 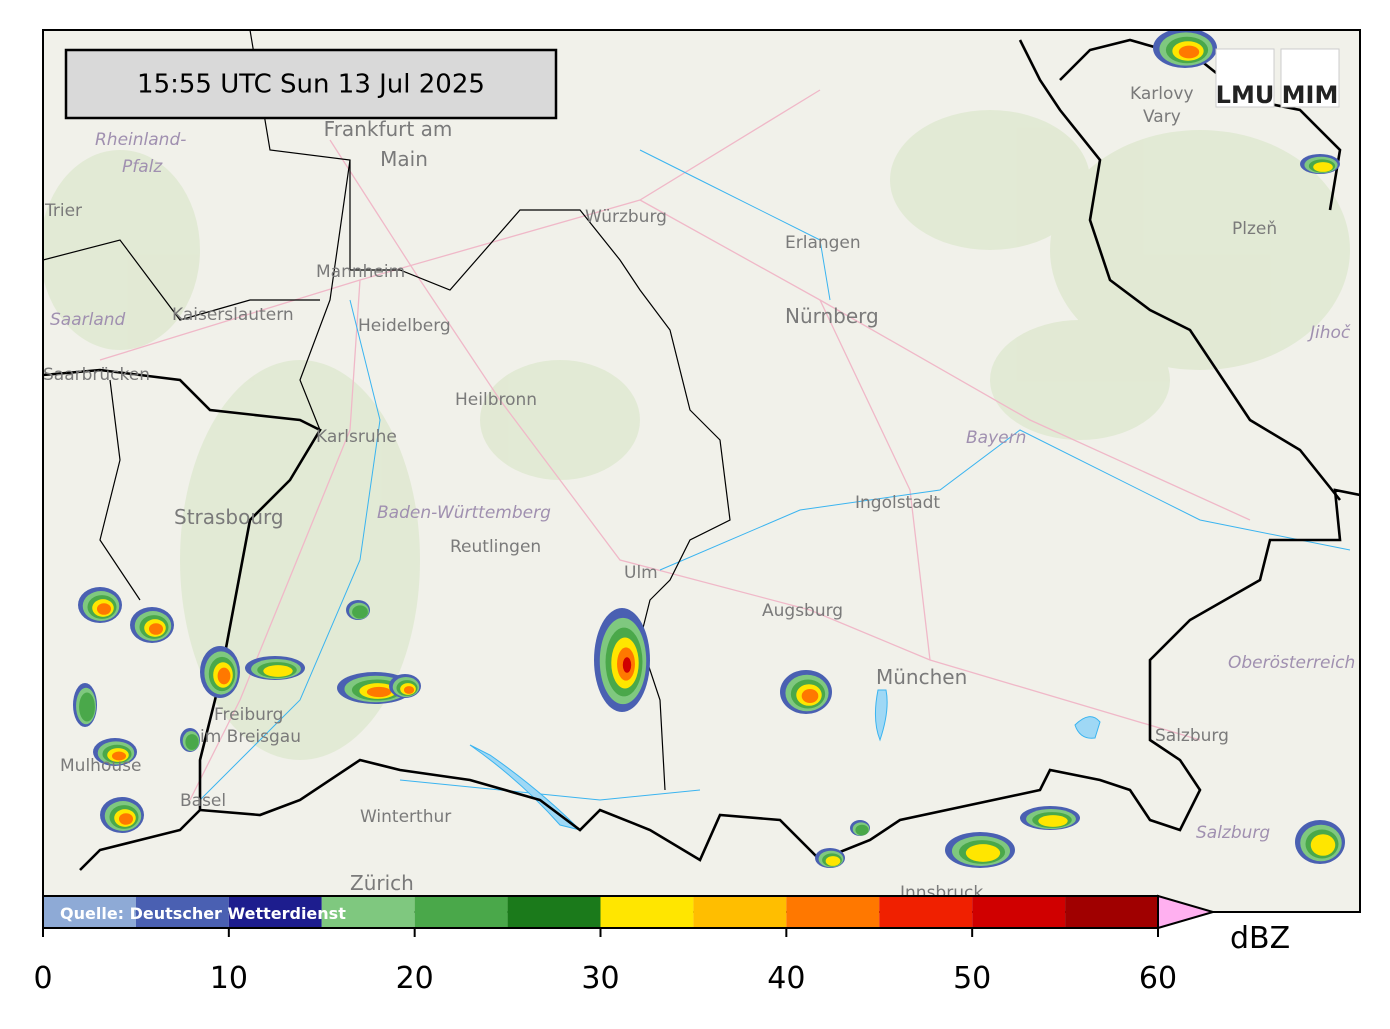 I want to click on city-label: Salzburg, so click(x=1192, y=736).